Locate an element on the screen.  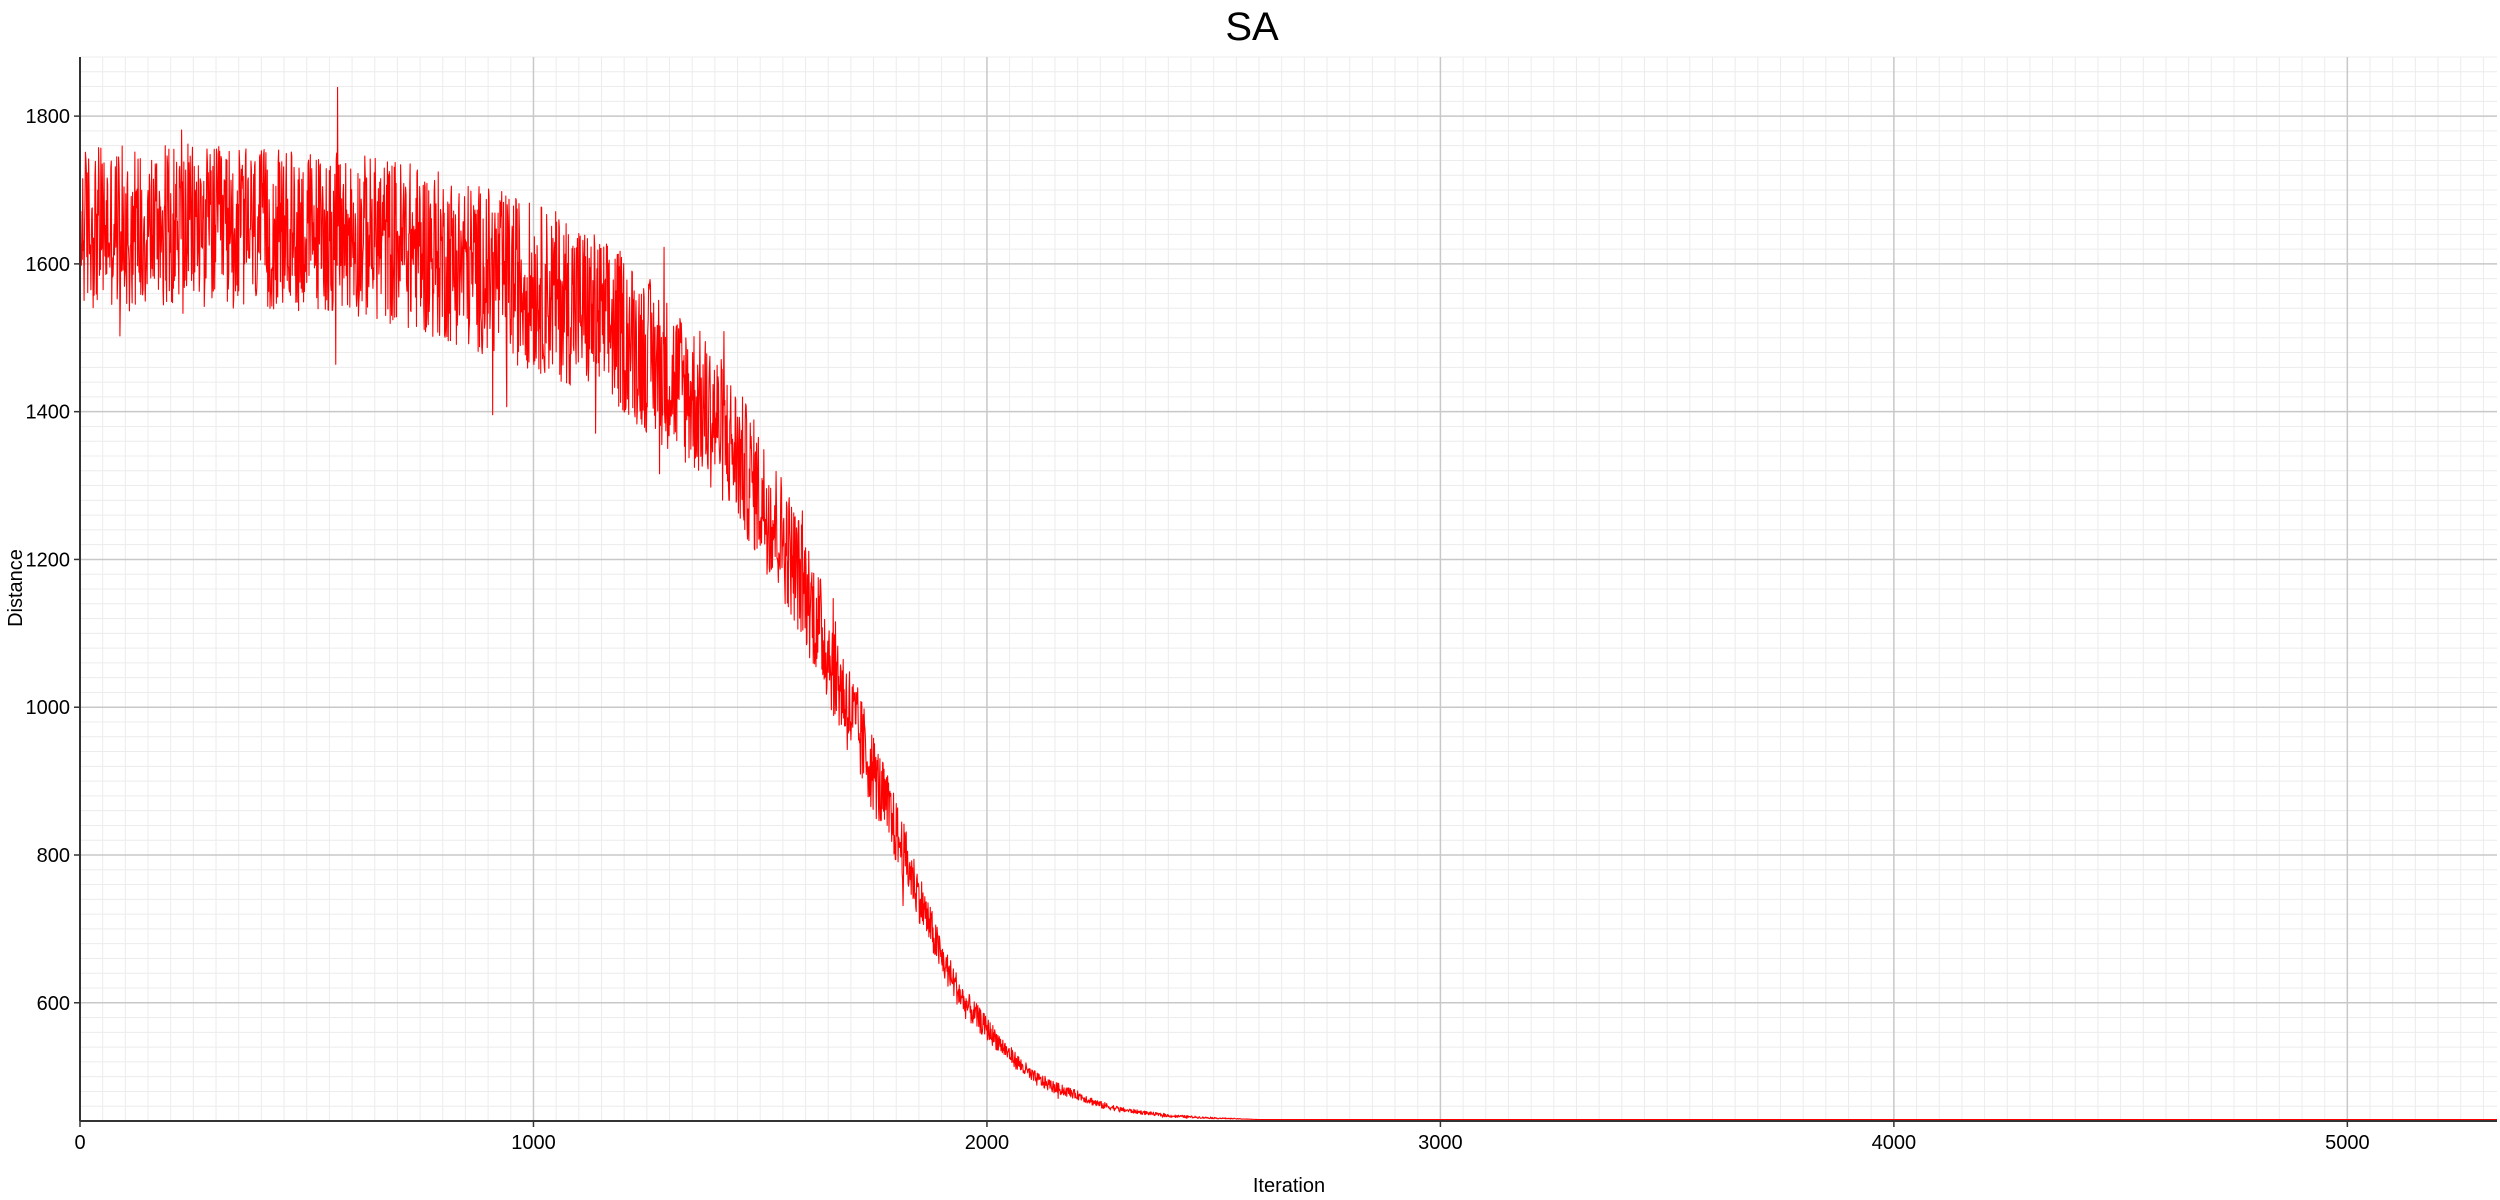
x-tick-label: 2000 is located at coordinates (987, 1143).